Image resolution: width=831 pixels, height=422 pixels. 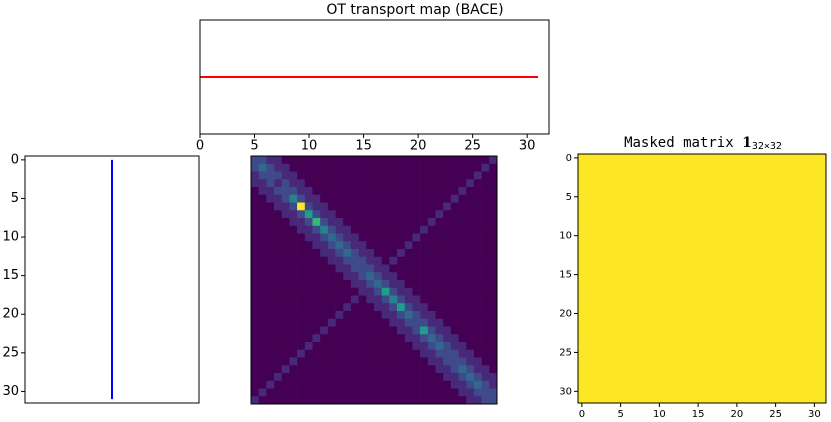 What do you see at coordinates (254, 146) in the screenshot?
I see `x-tick-label: 5` at bounding box center [254, 146].